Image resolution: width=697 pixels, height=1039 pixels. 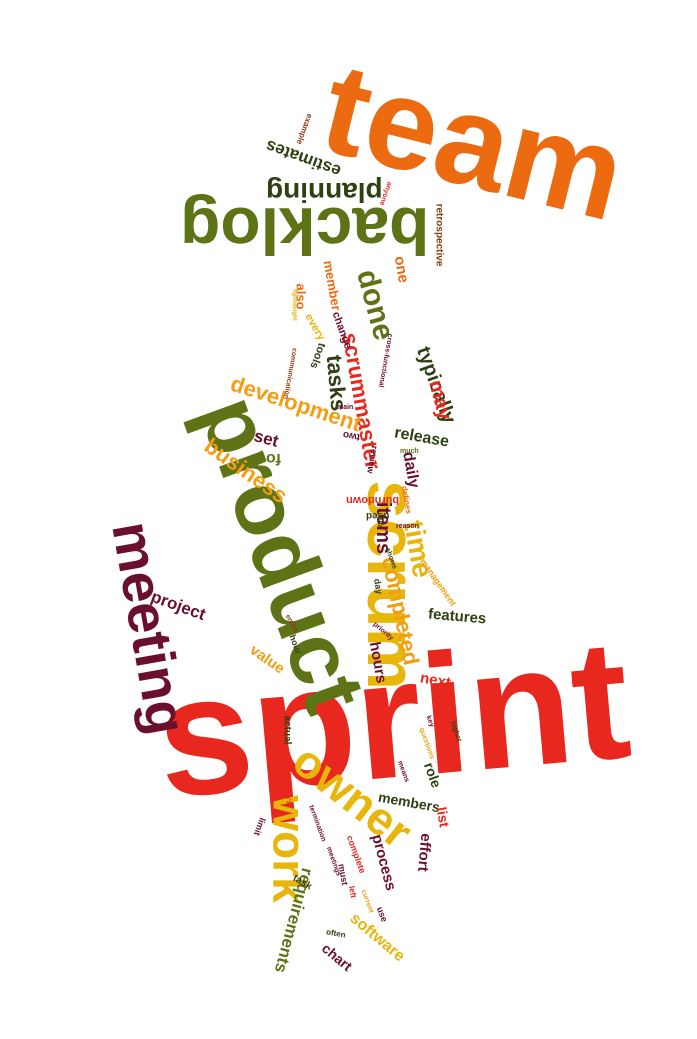 What do you see at coordinates (377, 937) in the screenshot?
I see `word-software: software` at bounding box center [377, 937].